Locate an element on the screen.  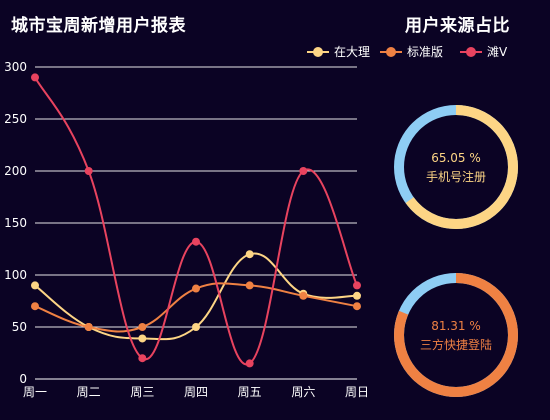
donut-name-phone: 手机号注册 is located at coordinates (455, 177).